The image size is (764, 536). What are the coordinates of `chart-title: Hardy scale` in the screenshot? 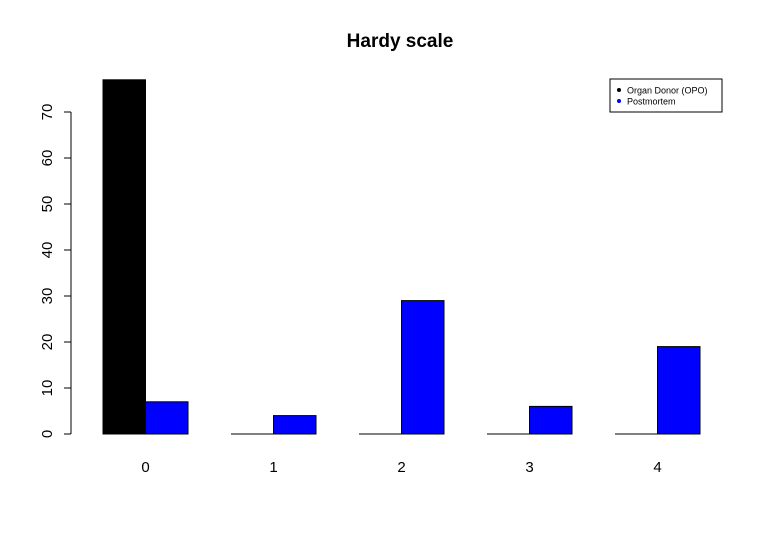 It's located at (400, 41).